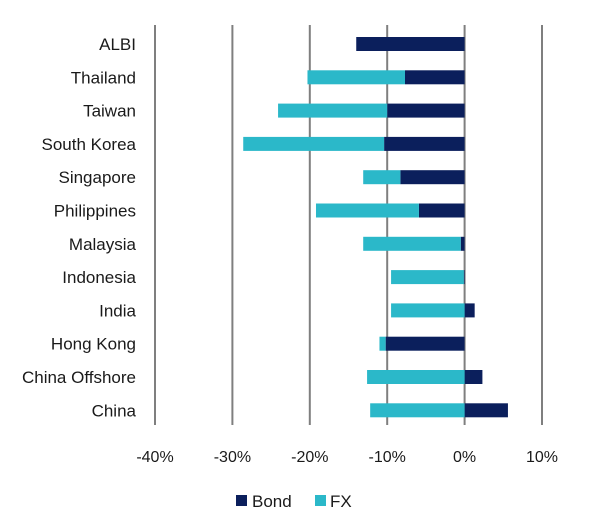 The image size is (596, 529). I want to click on legend-label-bond: Bond, so click(272, 501).